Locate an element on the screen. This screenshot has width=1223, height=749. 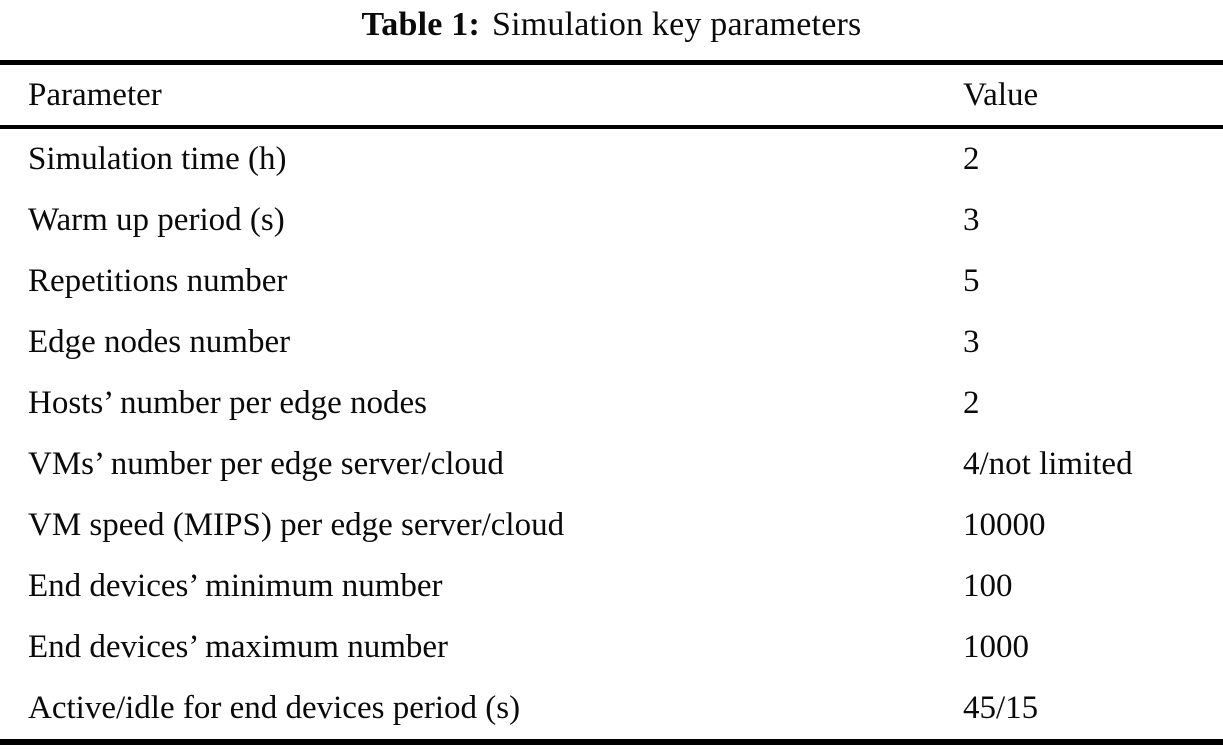
parameter-cell: VMs’ number per edge server/cloud is located at coordinates (266, 464).